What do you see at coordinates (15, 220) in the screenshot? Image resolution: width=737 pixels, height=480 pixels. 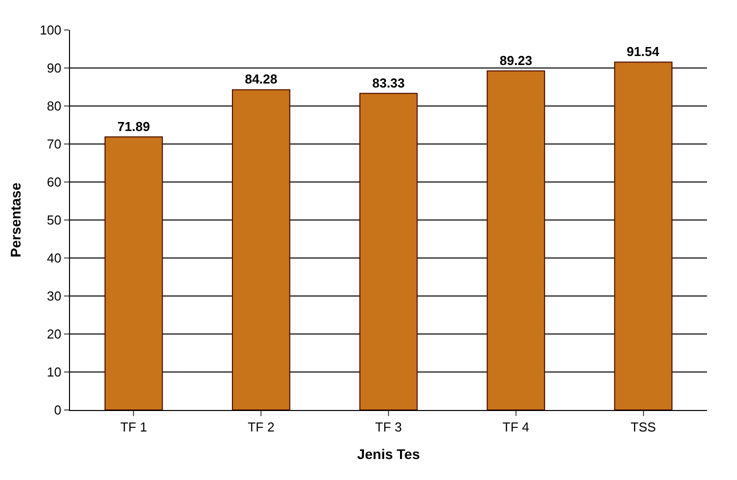 I see `y-axis-title: Persentase` at bounding box center [15, 220].